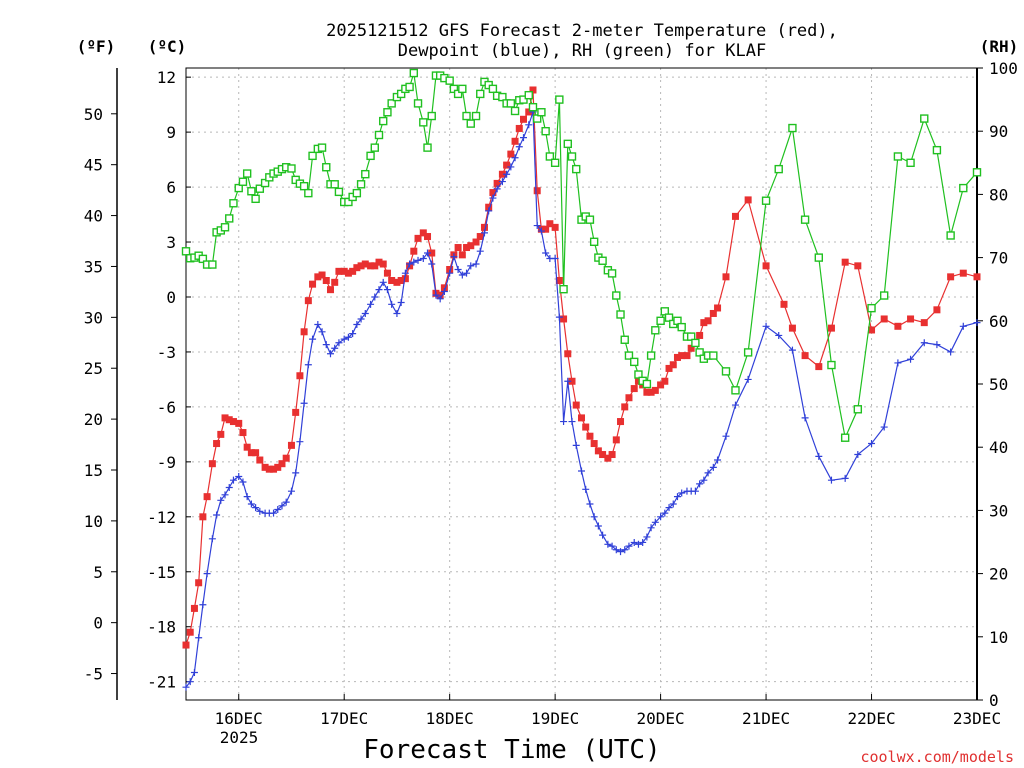  What do you see at coordinates (937, 757) in the screenshot?
I see `watermark: coolwx.com/models` at bounding box center [937, 757].